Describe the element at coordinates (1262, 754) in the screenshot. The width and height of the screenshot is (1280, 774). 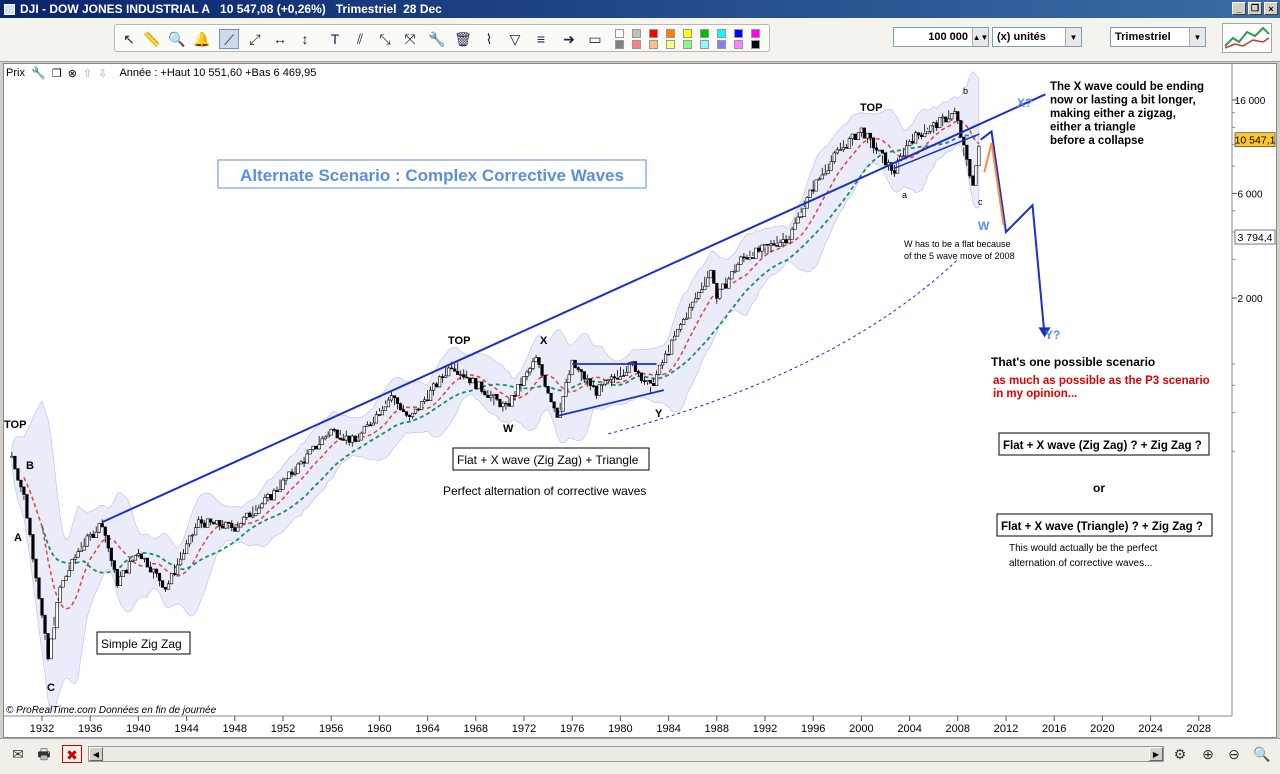
I see `magnify-icon: 🔍` at that location.